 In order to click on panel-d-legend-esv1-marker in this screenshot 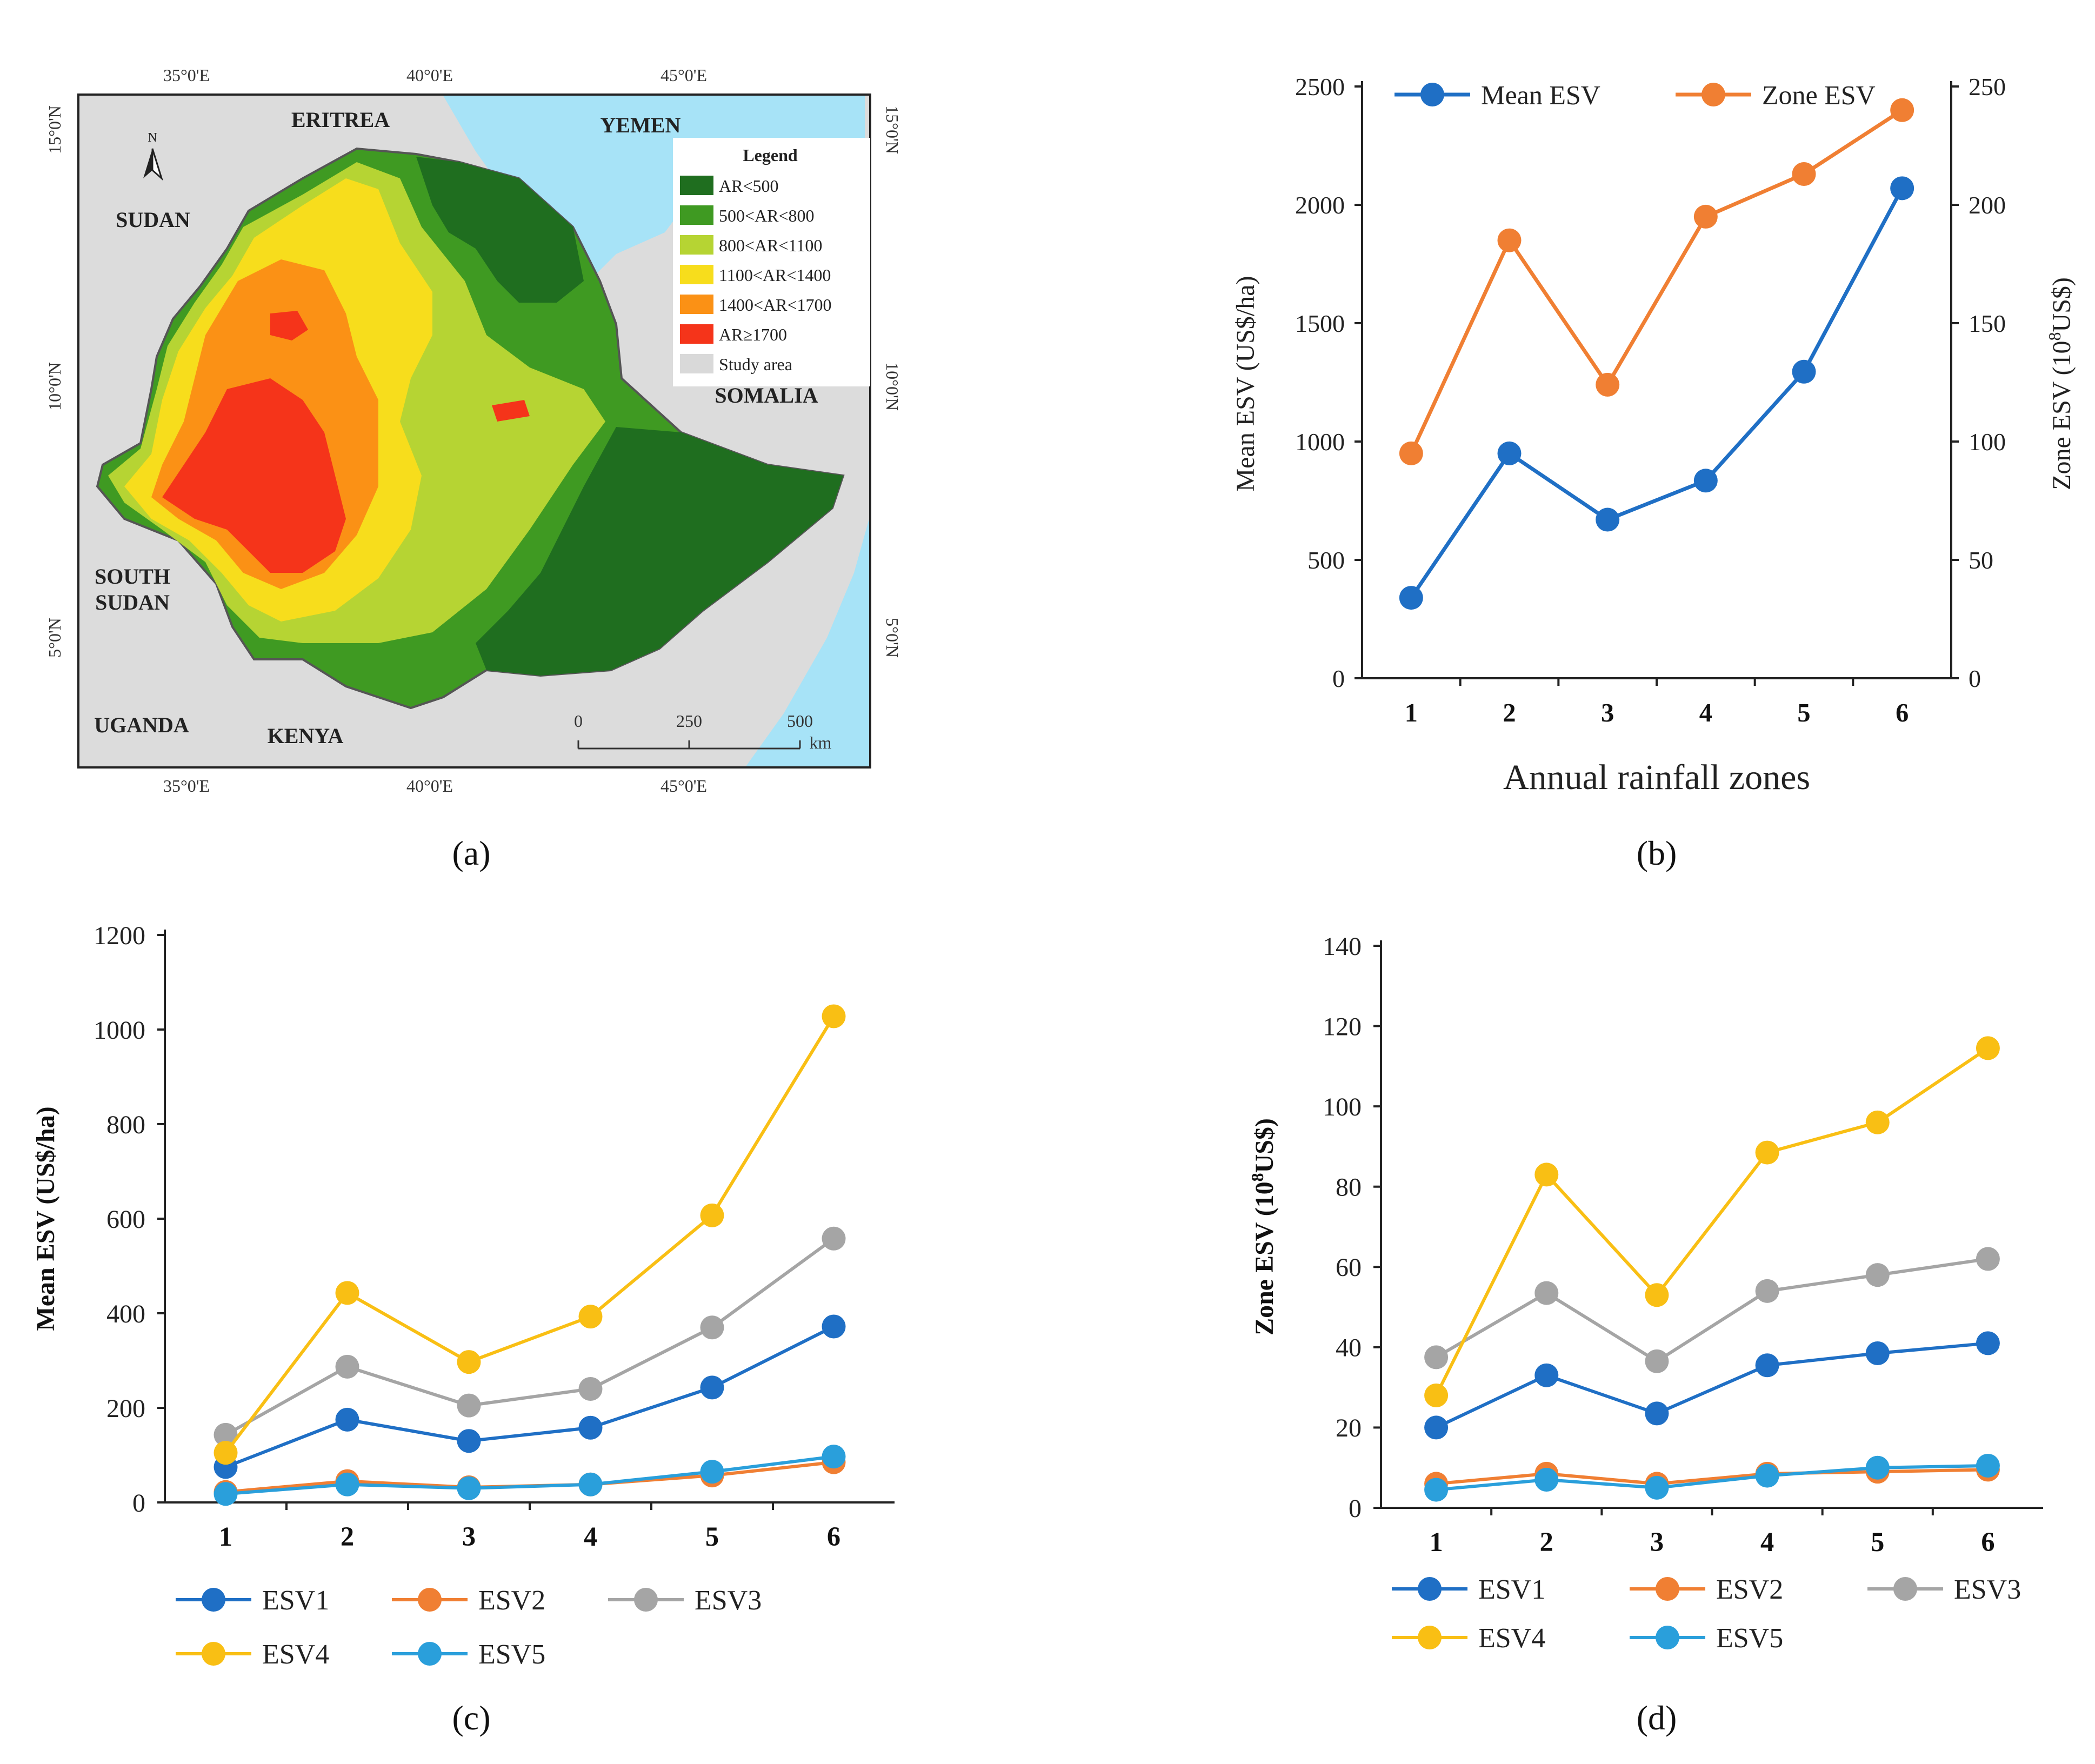, I will do `click(1430, 1589)`.